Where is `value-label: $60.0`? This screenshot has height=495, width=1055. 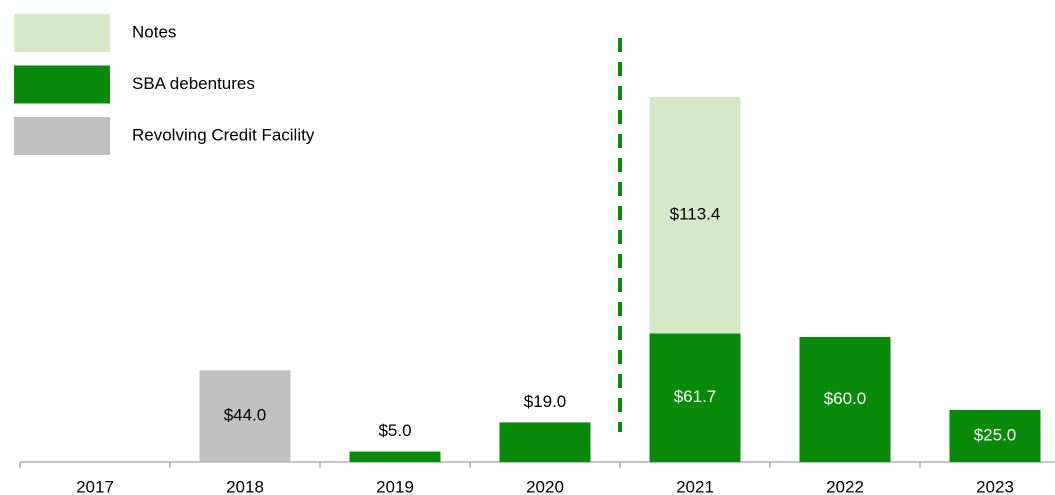 value-label: $60.0 is located at coordinates (845, 398).